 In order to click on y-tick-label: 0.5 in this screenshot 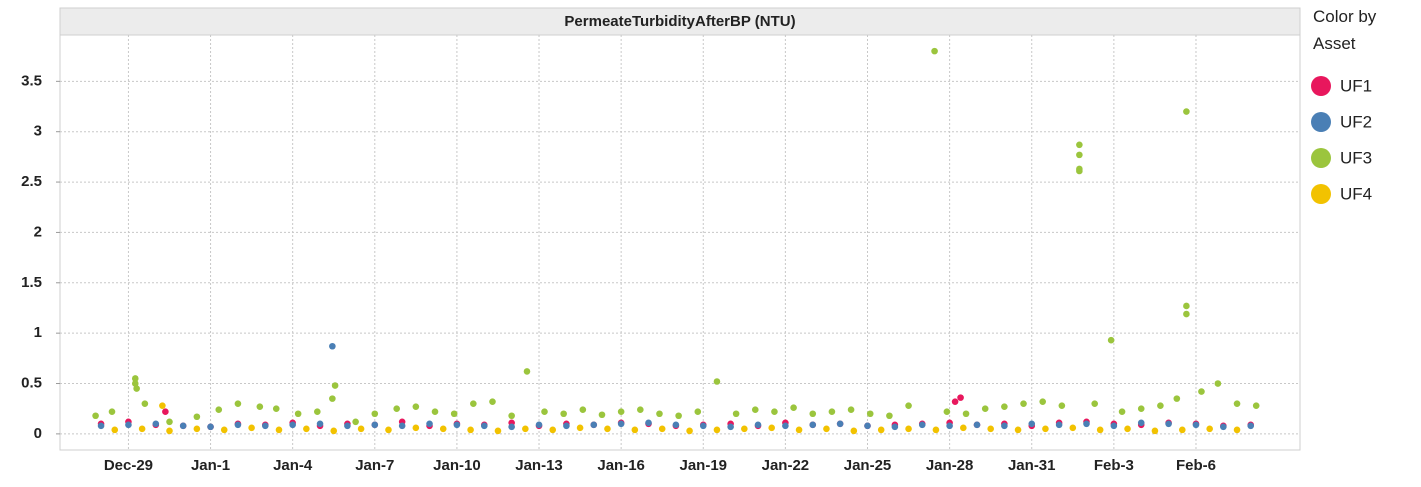, I will do `click(31, 382)`.